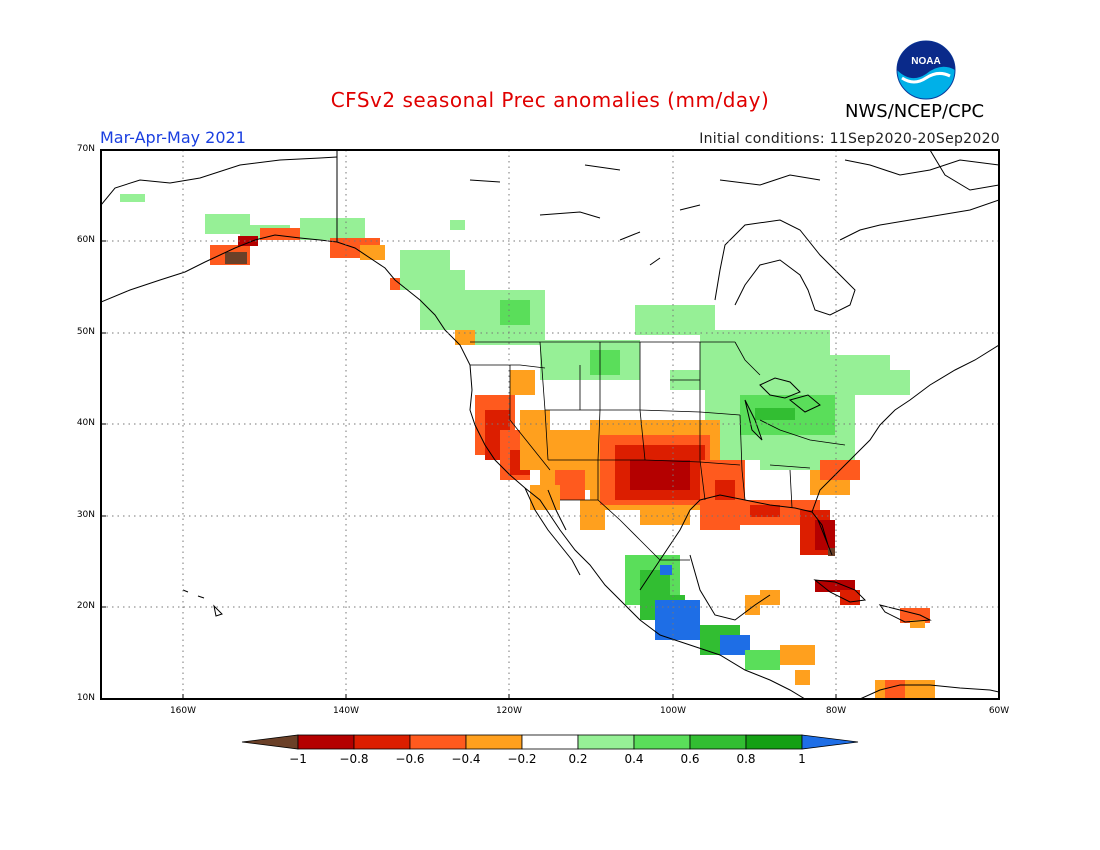 This screenshot has height=850, width=1100. Describe the element at coordinates (466, 759) in the screenshot. I see `colorbar-tick-label: −0.4` at that location.